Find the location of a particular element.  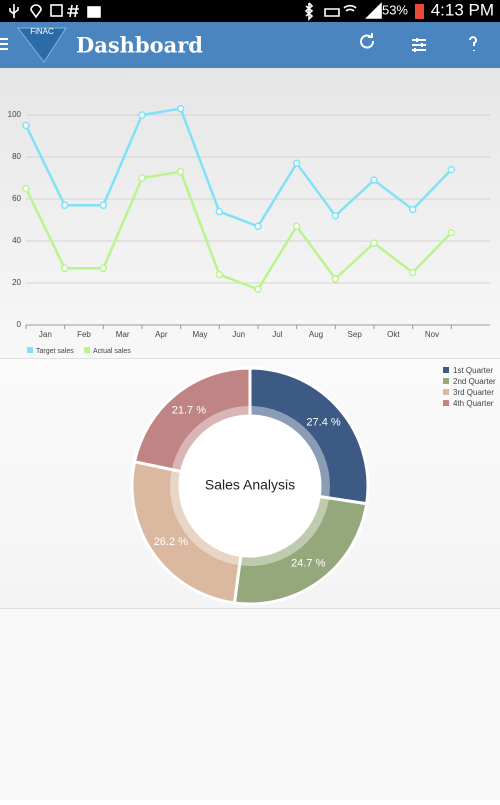

status-icons is located at coordinates (216, 11).